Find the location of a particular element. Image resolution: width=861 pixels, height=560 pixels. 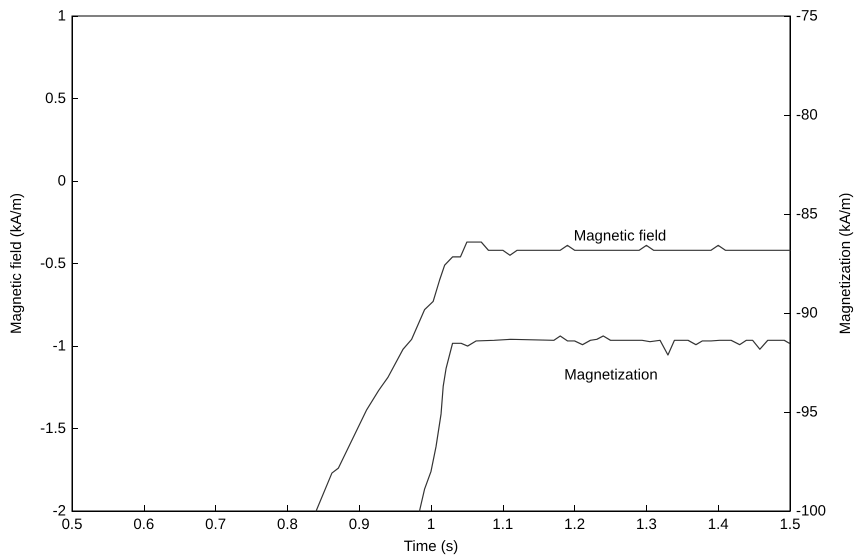

y-tick-label: 0.5 is located at coordinates (55, 98).